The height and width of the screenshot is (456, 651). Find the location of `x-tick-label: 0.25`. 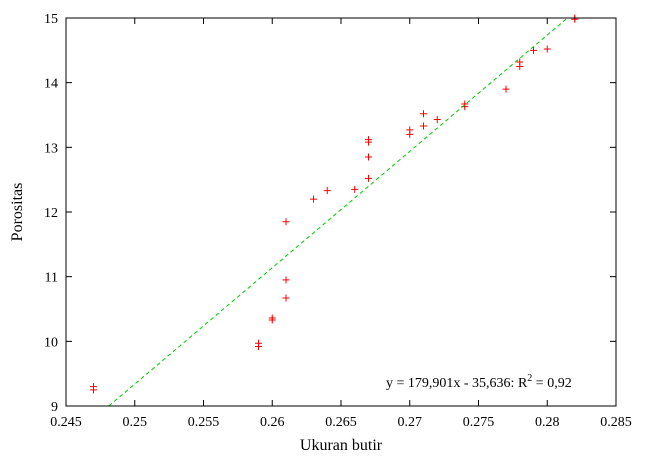

x-tick-label: 0.25 is located at coordinates (135, 422).